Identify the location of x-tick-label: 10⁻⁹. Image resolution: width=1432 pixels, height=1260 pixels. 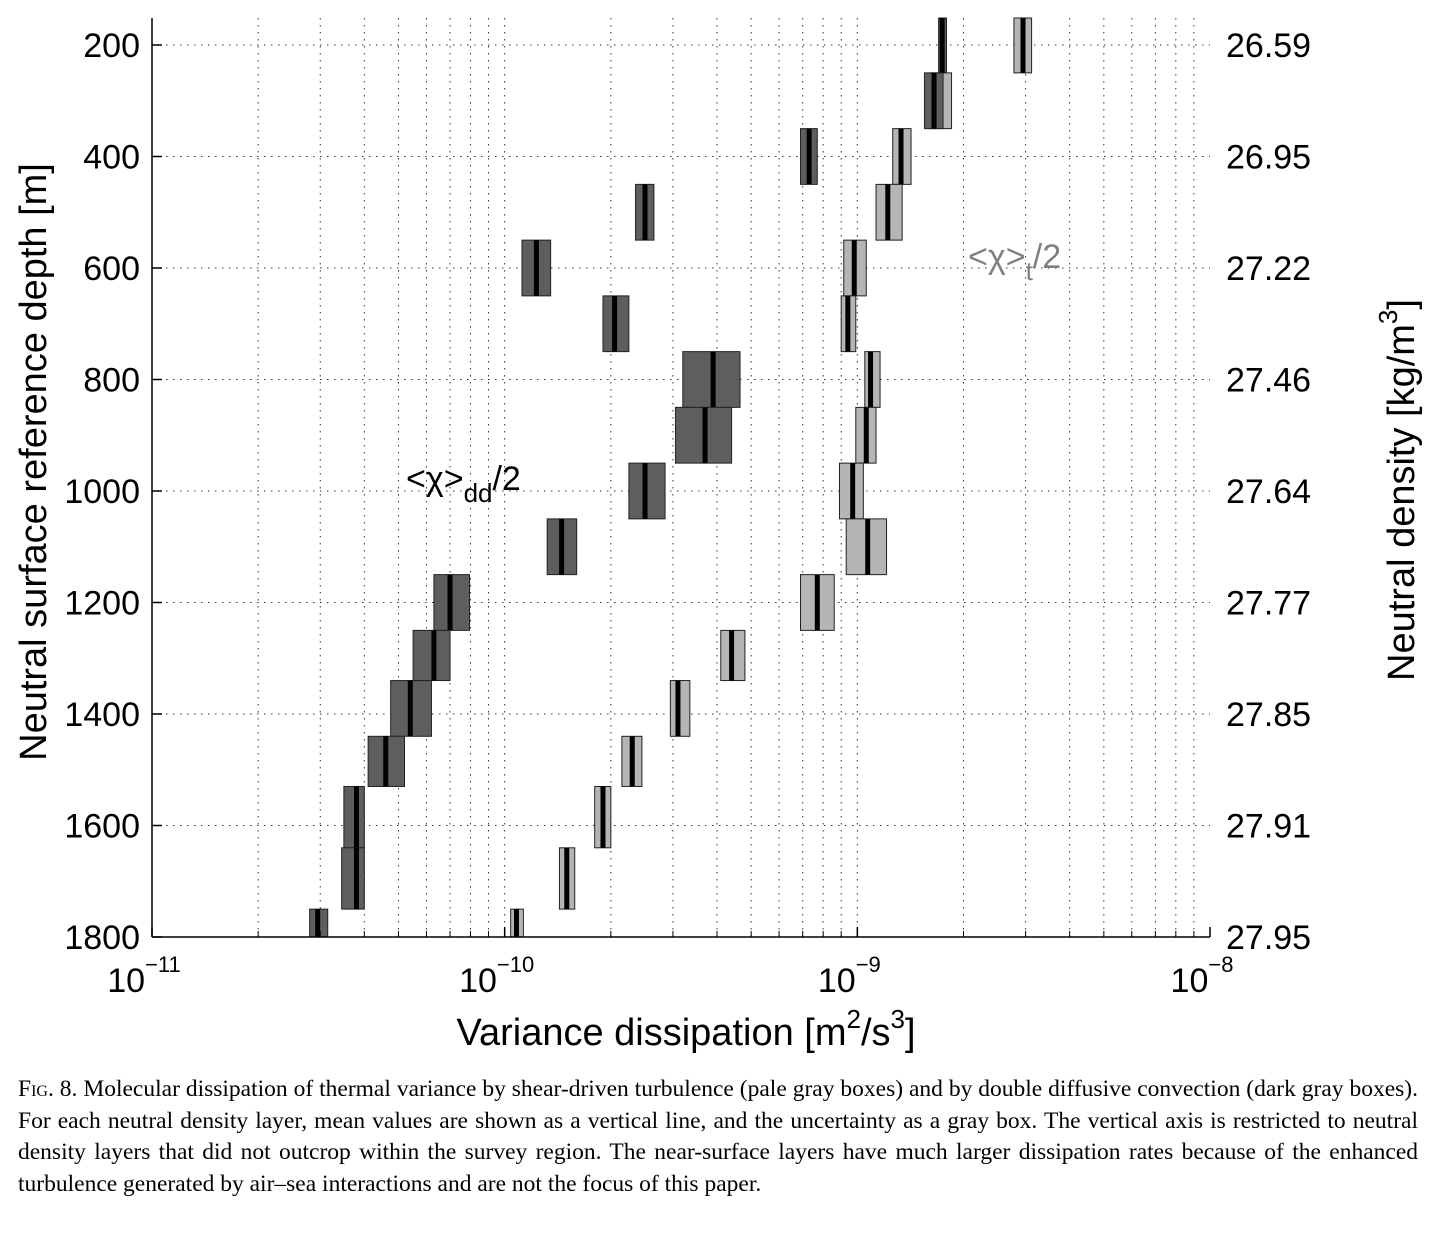
(849, 976).